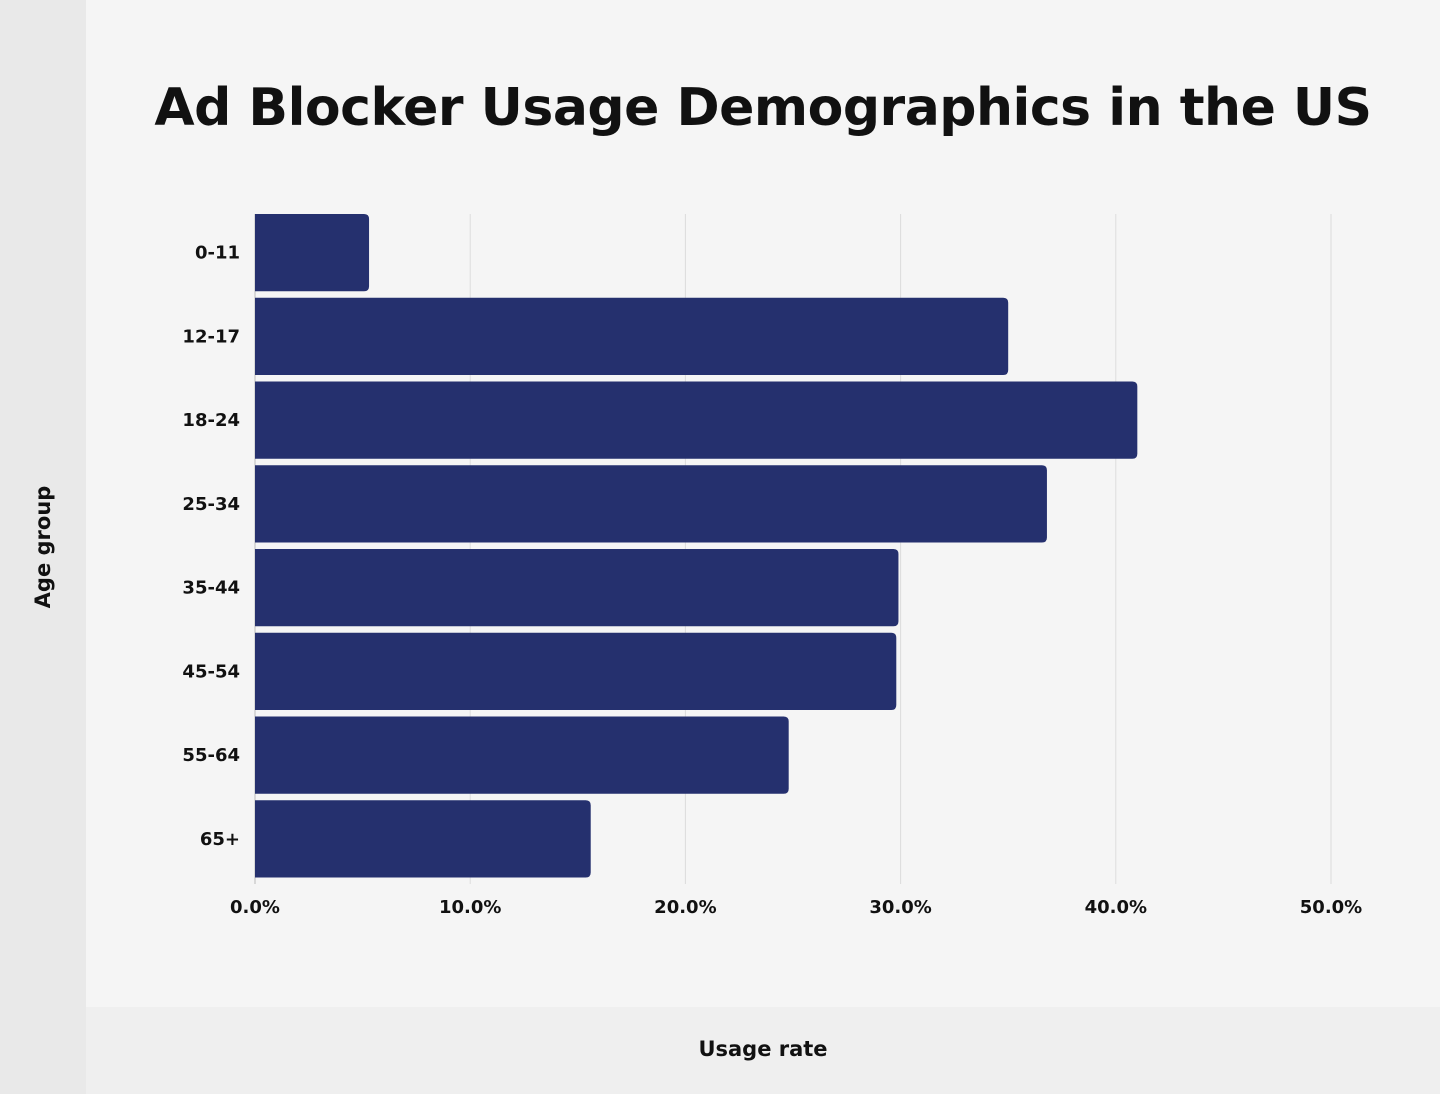 This screenshot has height=1094, width=1440. I want to click on y-tick-label: 0-11, so click(217, 253).